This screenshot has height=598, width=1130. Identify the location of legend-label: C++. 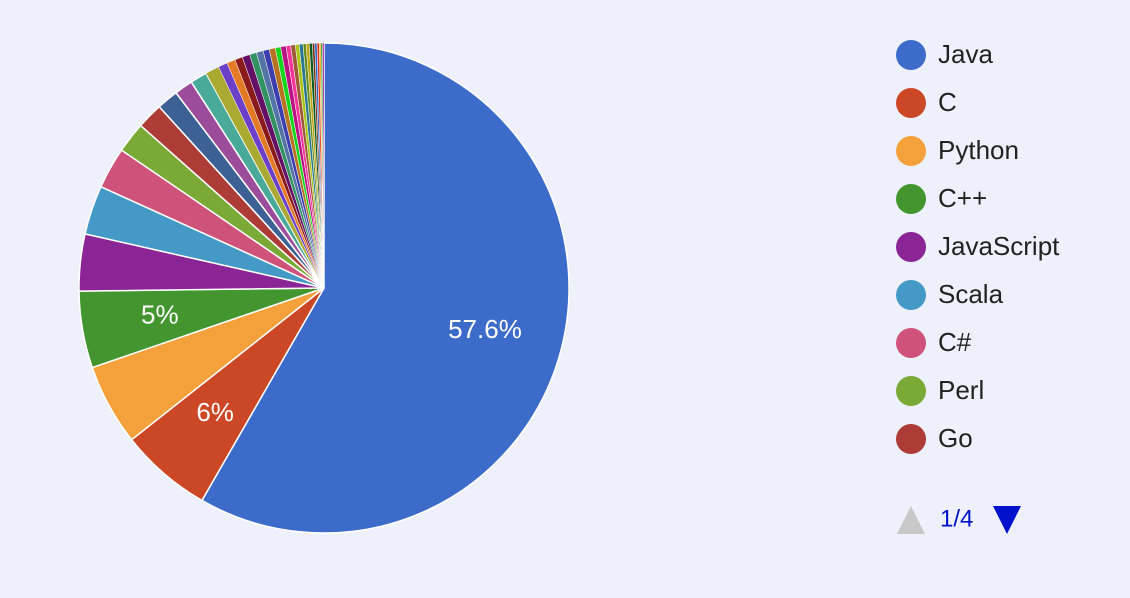
(962, 198).